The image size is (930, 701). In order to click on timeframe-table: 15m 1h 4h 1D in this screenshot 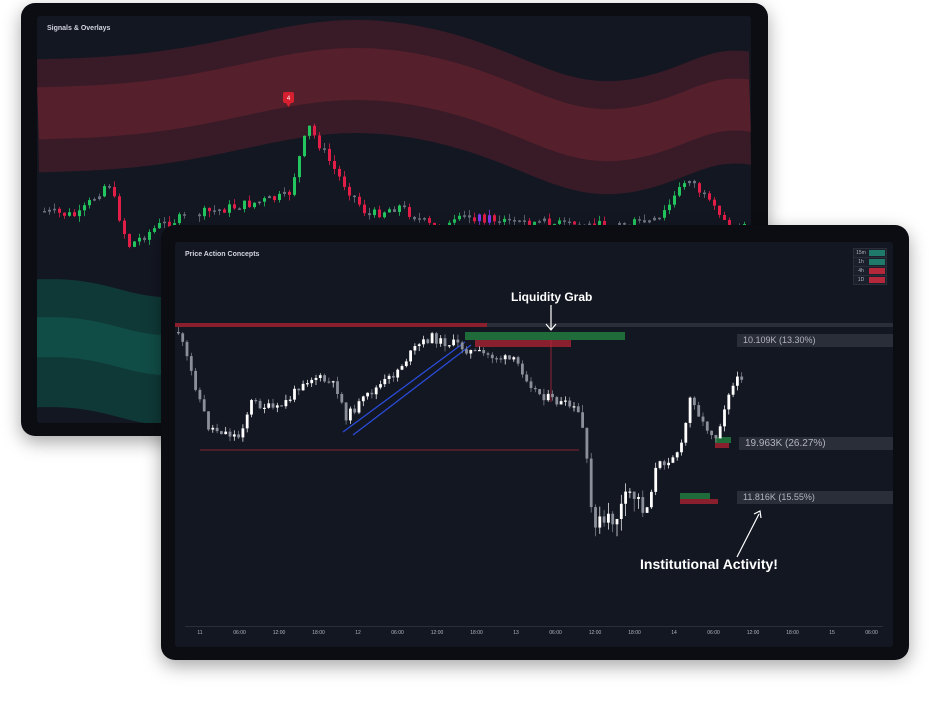, I will do `click(870, 266)`.